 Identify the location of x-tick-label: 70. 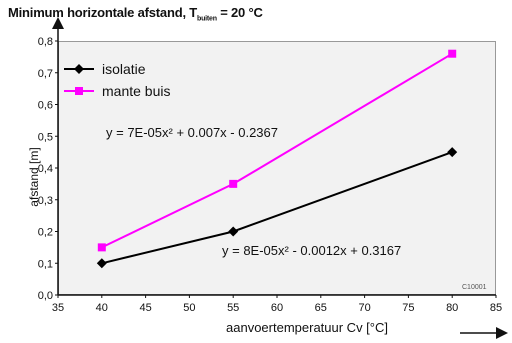
(364, 308).